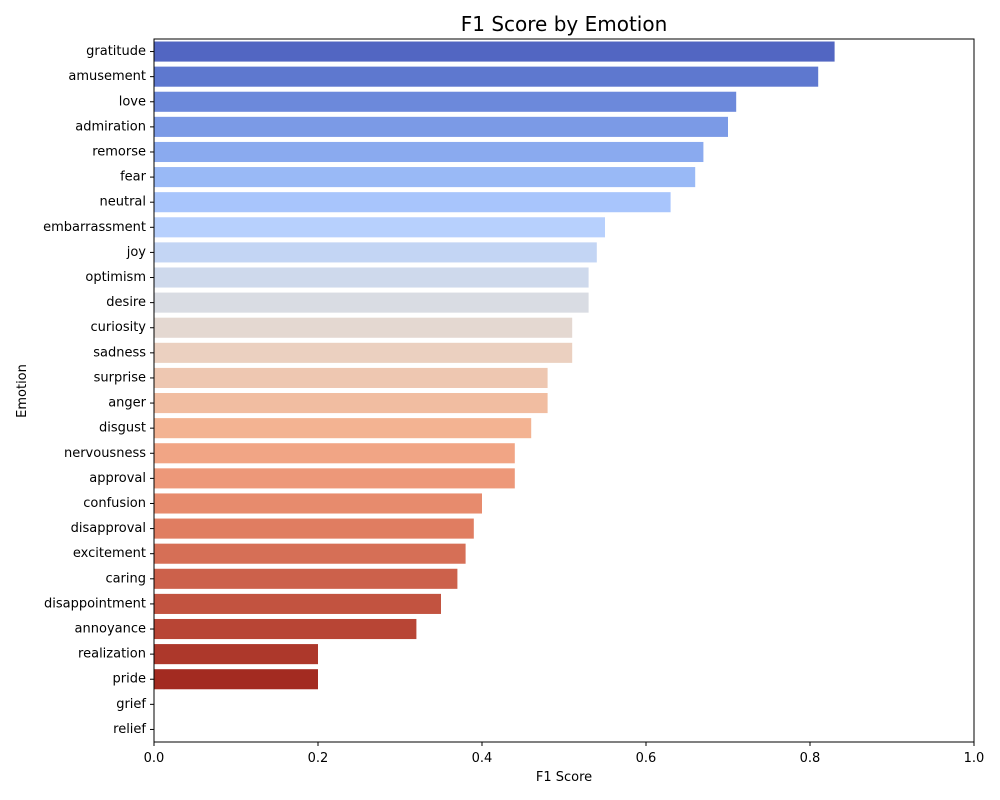 This screenshot has height=800, width=1000. I want to click on bar-disgust, so click(343, 428).